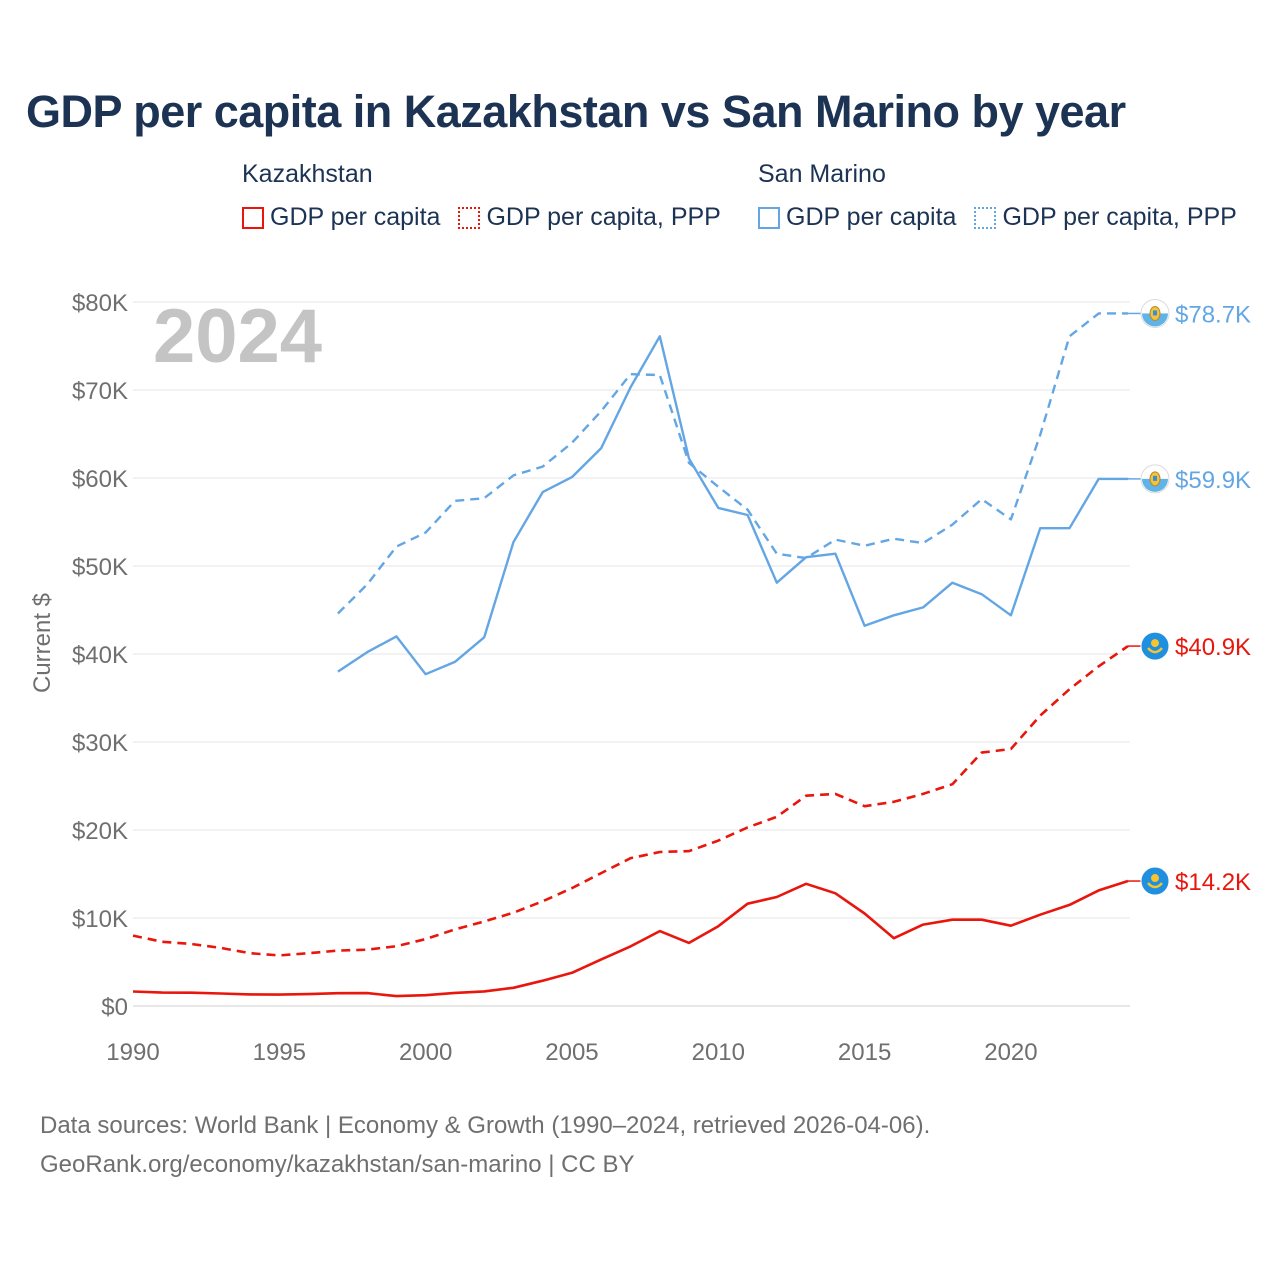  Describe the element at coordinates (100, 303) in the screenshot. I see `y-tick-label: $80K` at that location.